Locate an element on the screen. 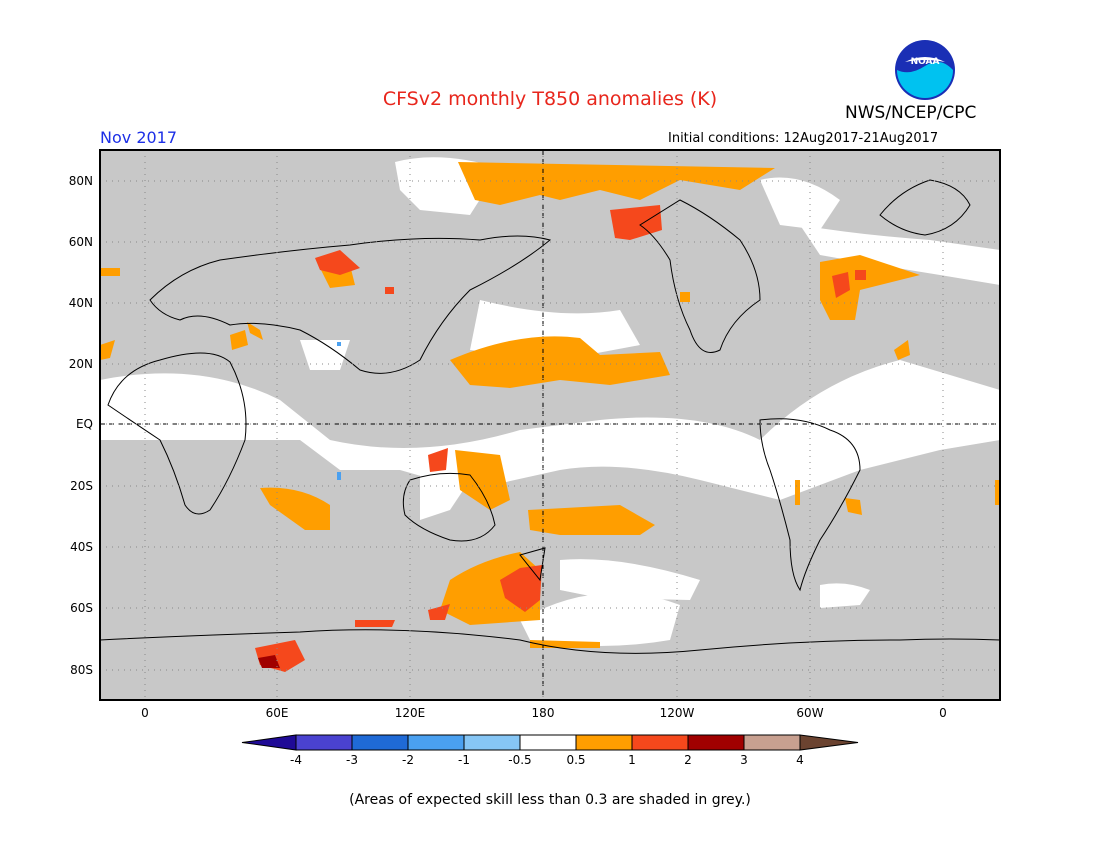 The width and height of the screenshot is (1100, 850). color-legend: -4 -3 -2 -1 -0.5 0.5 1 2 3 4 is located at coordinates (550, 750).